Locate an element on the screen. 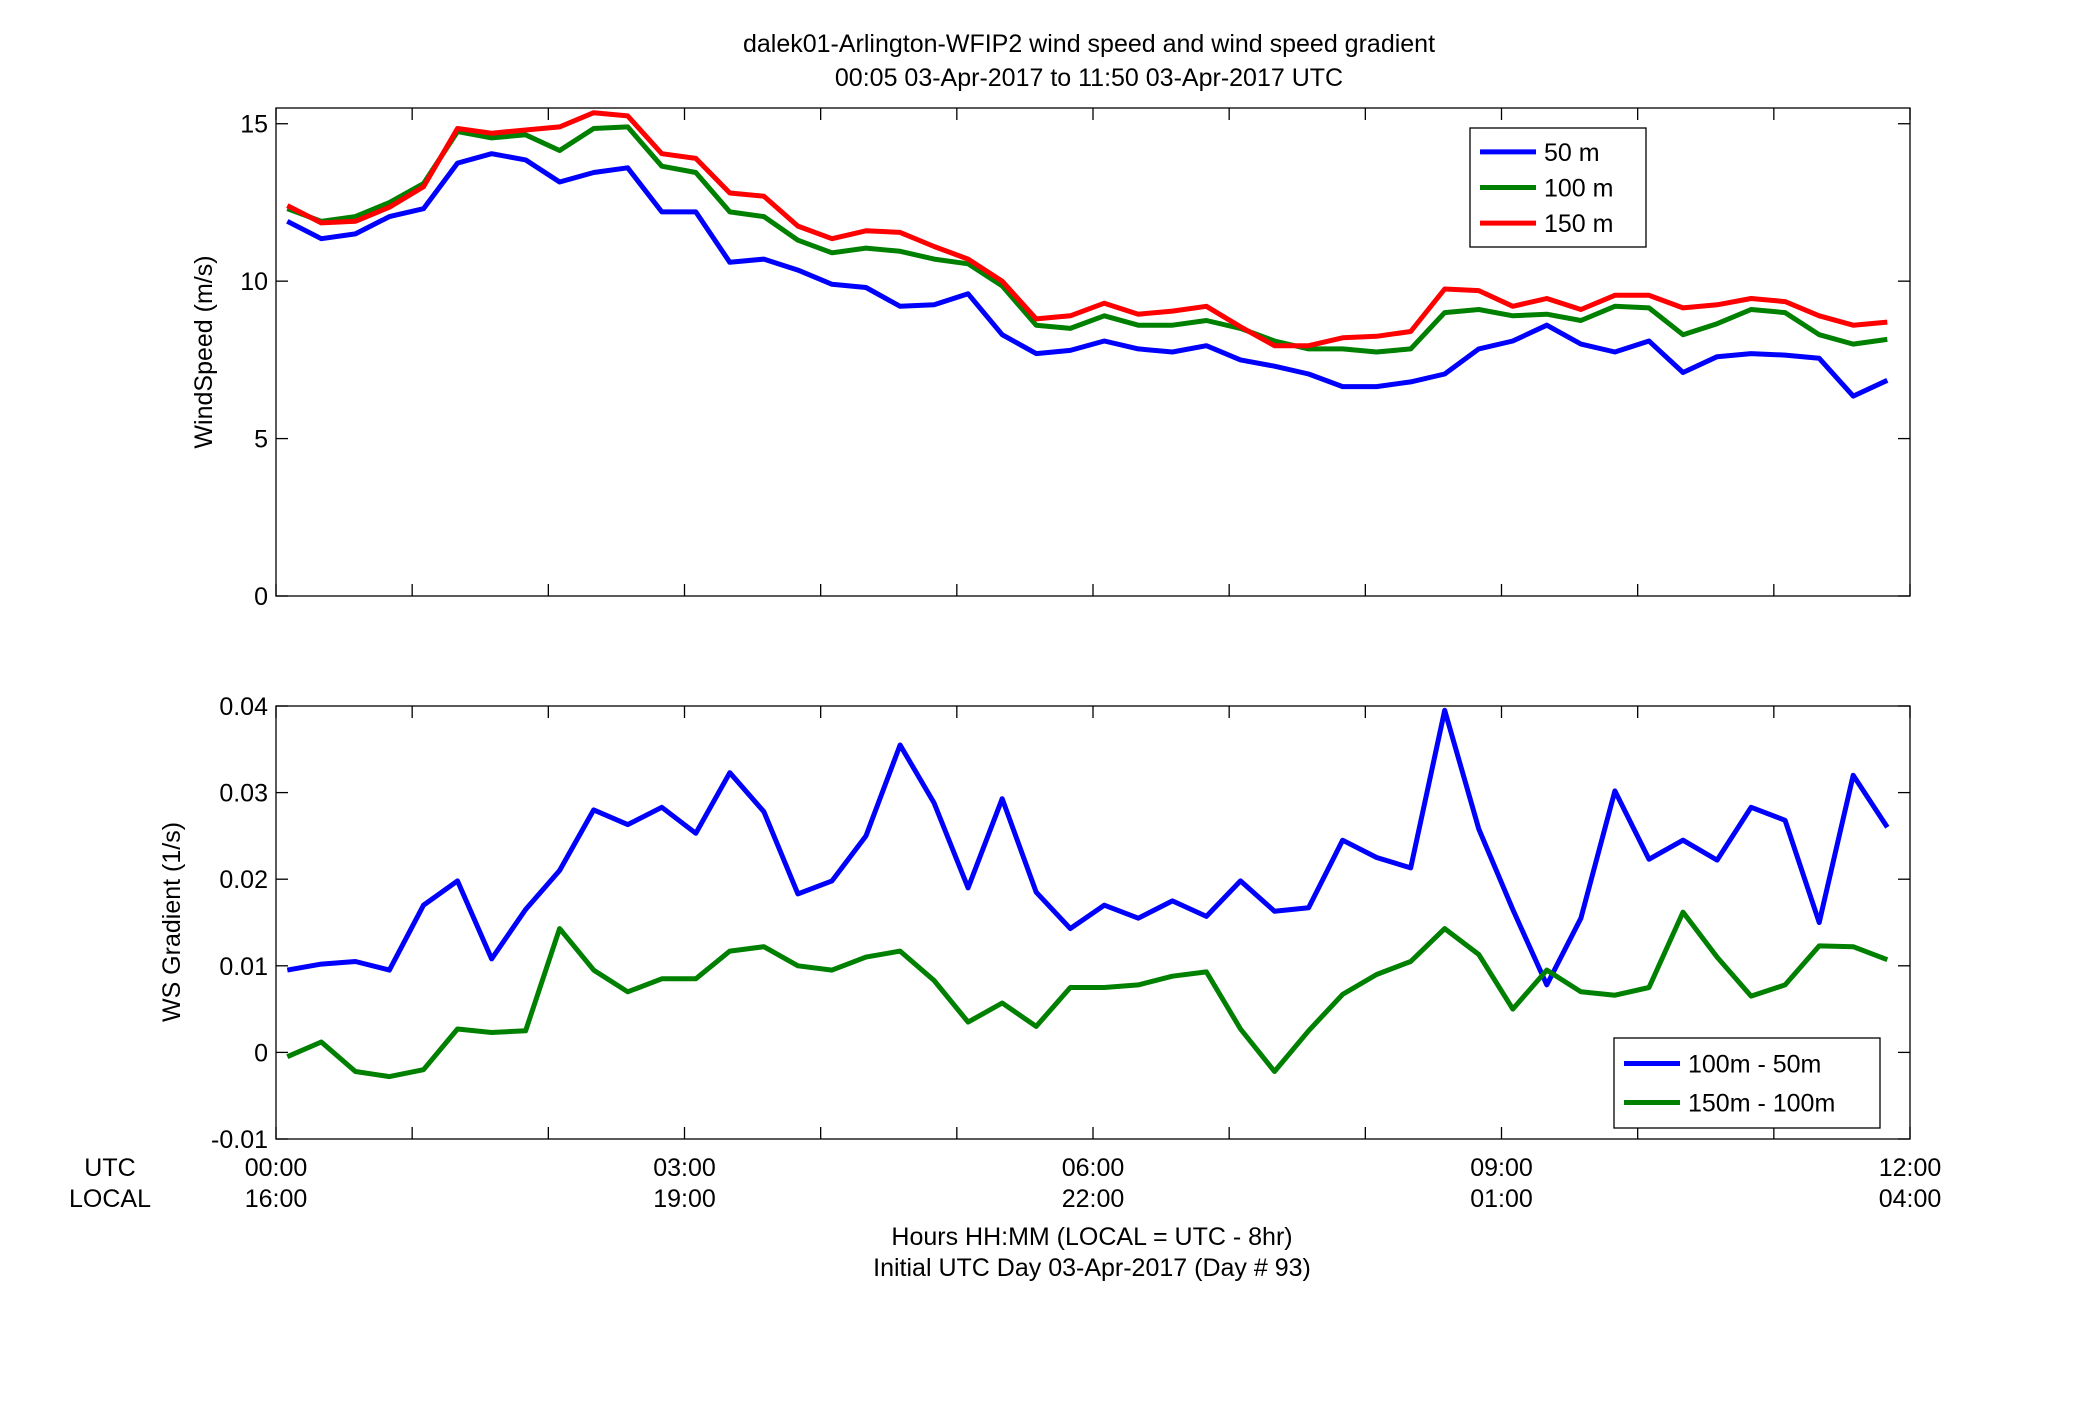  y-tick-label: 15 is located at coordinates (254, 125).